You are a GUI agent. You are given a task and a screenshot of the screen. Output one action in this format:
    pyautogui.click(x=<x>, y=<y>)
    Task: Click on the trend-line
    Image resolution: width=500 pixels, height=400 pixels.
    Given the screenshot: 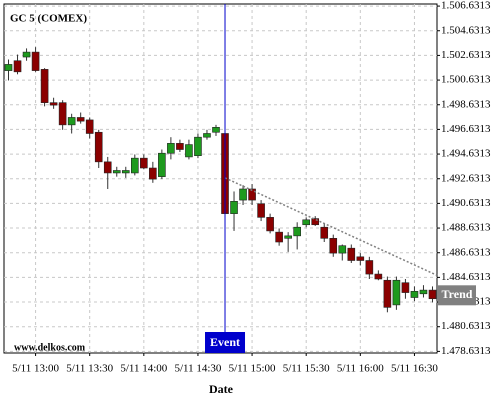 What is the action you would take?
    pyautogui.click(x=331, y=226)
    